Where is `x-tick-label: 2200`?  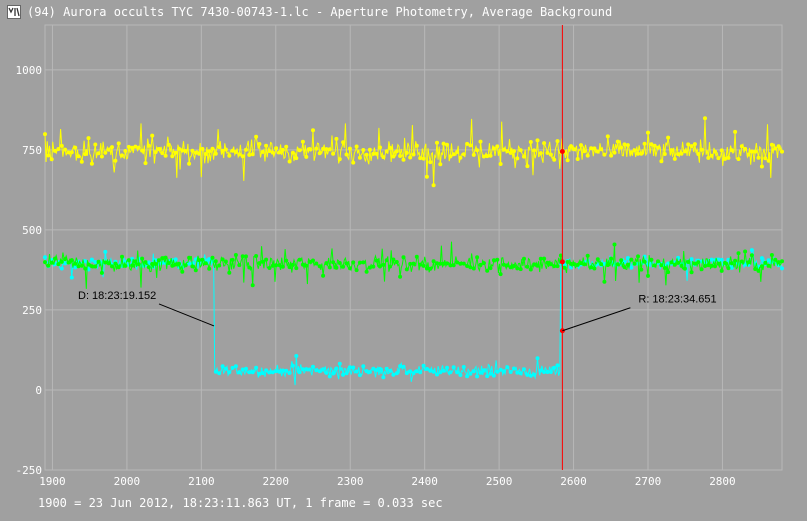 x-tick-label: 2200 is located at coordinates (276, 481).